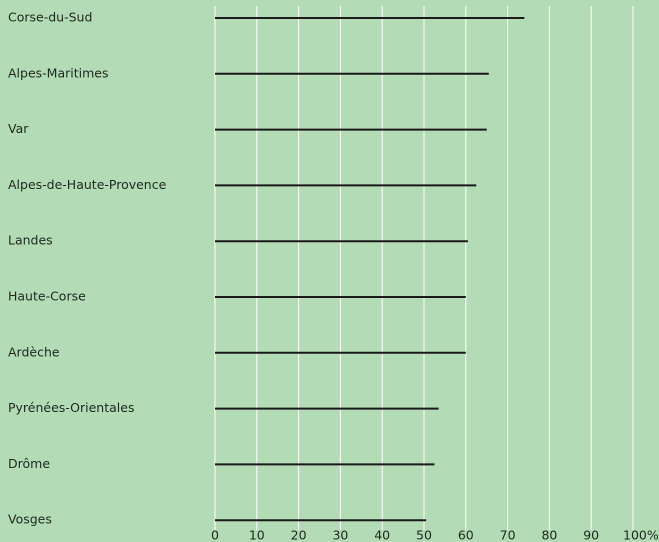 The height and width of the screenshot is (542, 659). I want to click on x-tick-label: 30, so click(340, 535).